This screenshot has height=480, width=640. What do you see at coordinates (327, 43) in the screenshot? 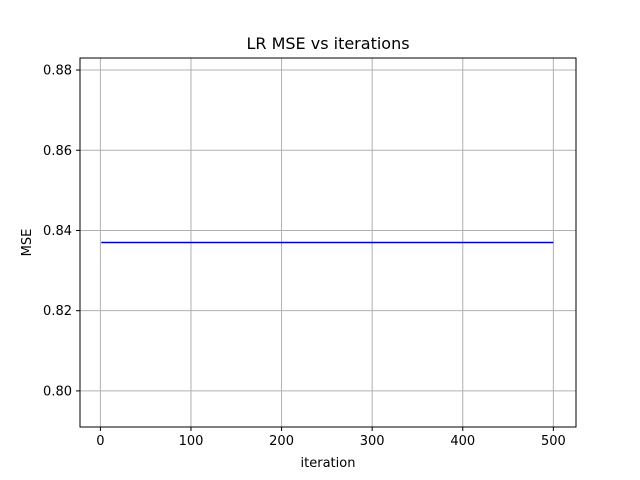
I see `chart-title: LR MSE vs iterations` at bounding box center [327, 43].